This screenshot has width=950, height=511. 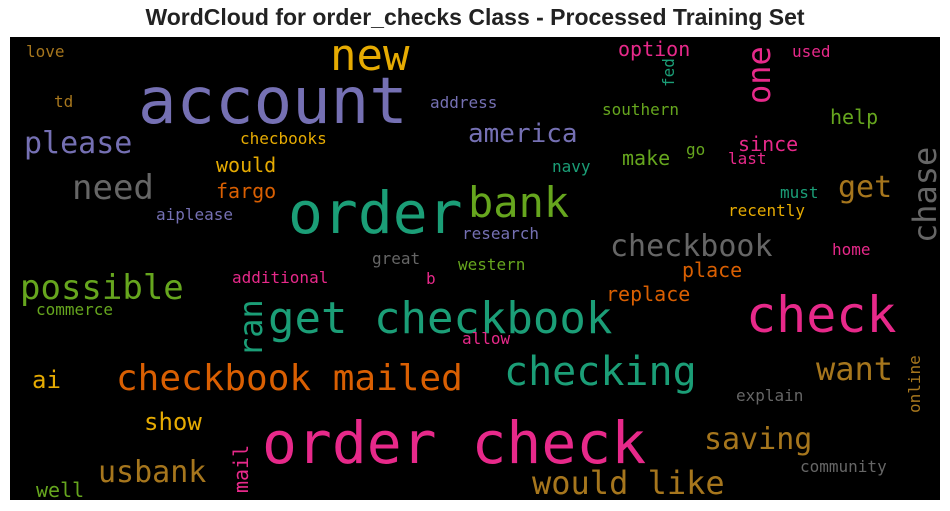 I want to click on word-ran: ran, so click(x=251, y=328).